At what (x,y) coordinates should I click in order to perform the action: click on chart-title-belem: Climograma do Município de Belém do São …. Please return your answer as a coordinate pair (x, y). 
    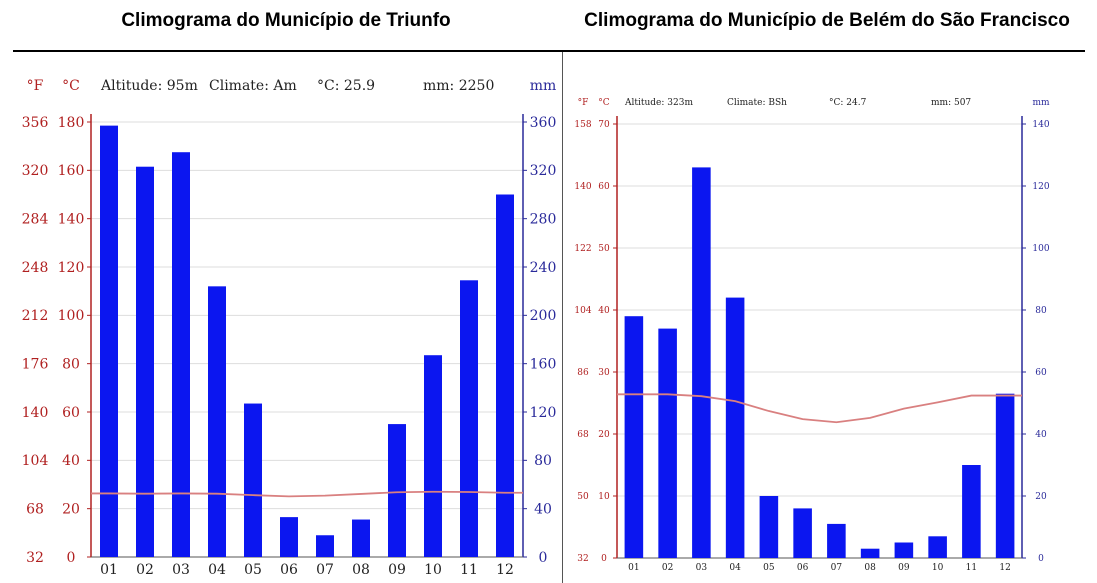
    Looking at the image, I should click on (827, 20).